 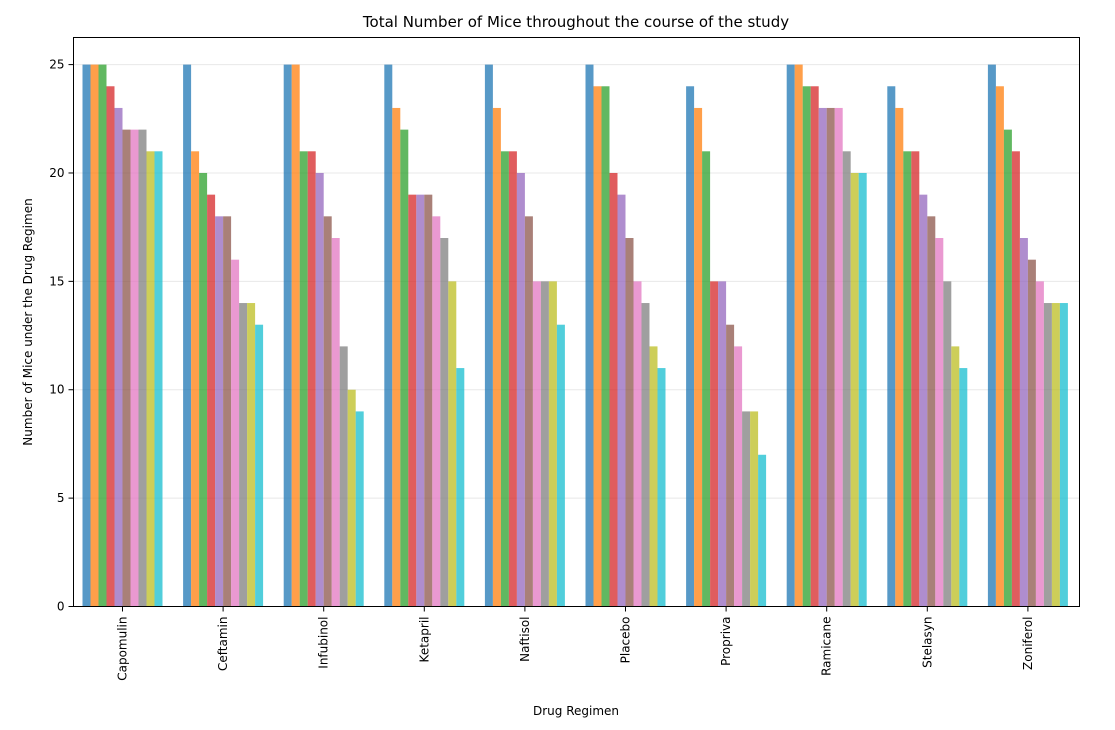 I want to click on x-tick-label-stelasyn: Stelasyn, so click(x=927, y=642).